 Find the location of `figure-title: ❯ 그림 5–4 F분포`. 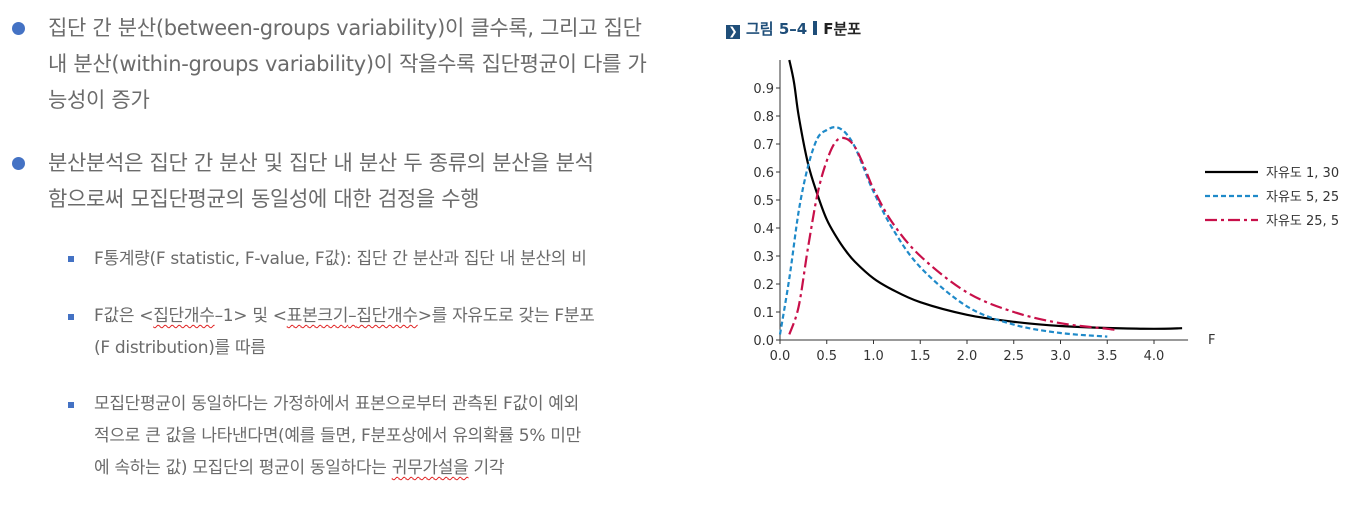

figure-title: ❯ 그림 5–4 F분포 is located at coordinates (793, 29).